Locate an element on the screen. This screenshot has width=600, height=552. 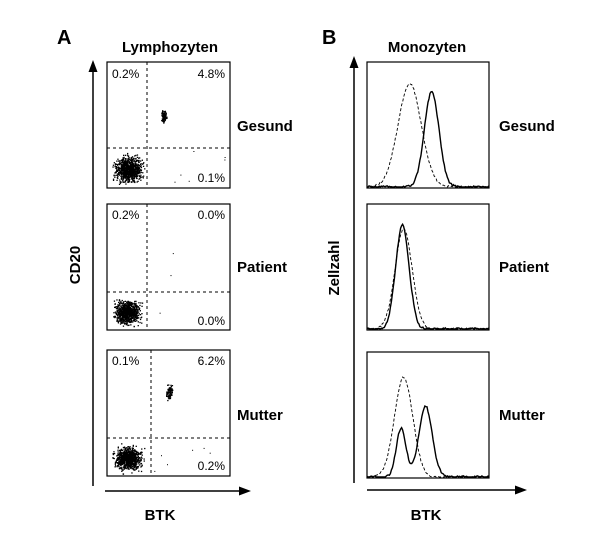
panel-b-x-axis-label: BTK is located at coordinates (426, 515).